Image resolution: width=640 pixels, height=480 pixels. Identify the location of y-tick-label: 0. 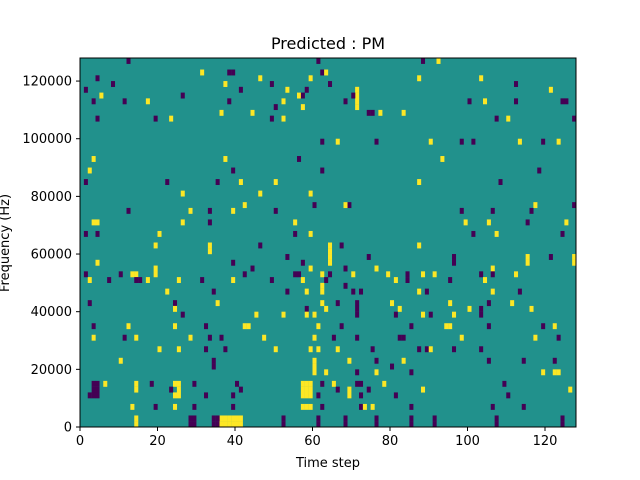
(68, 428).